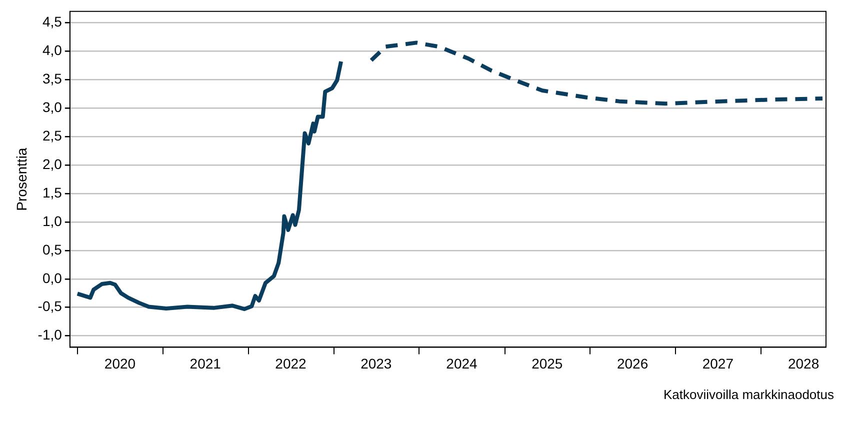 The image size is (846, 423). I want to click on x-tick-label: 2026, so click(632, 363).